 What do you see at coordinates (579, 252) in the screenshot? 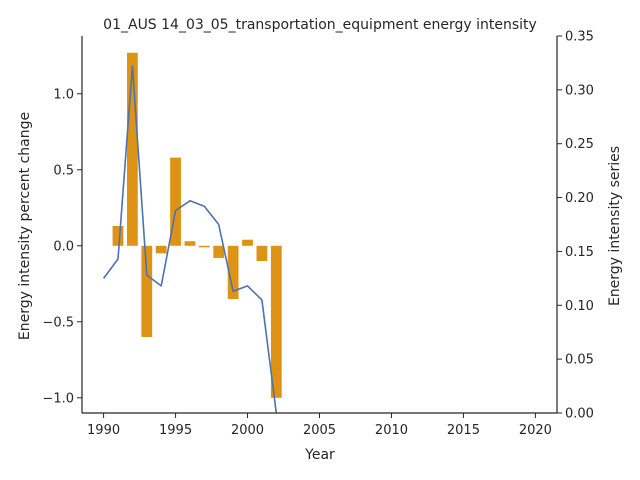
I see `right-y-tick-label: 0.15` at bounding box center [579, 252].